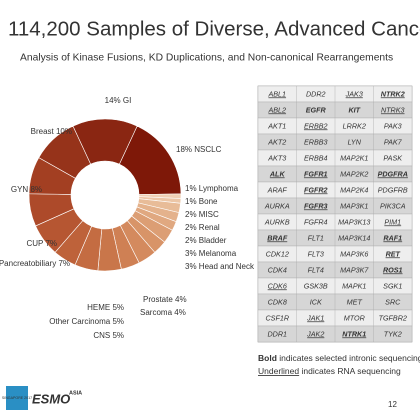 The width and height of the screenshot is (420, 420). I want to click on table-cell: MAP2K4, so click(354, 189).